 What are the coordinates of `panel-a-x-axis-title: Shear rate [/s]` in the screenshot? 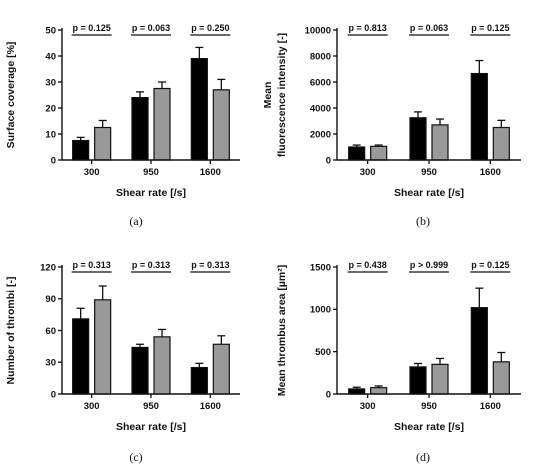 It's located at (151, 193).